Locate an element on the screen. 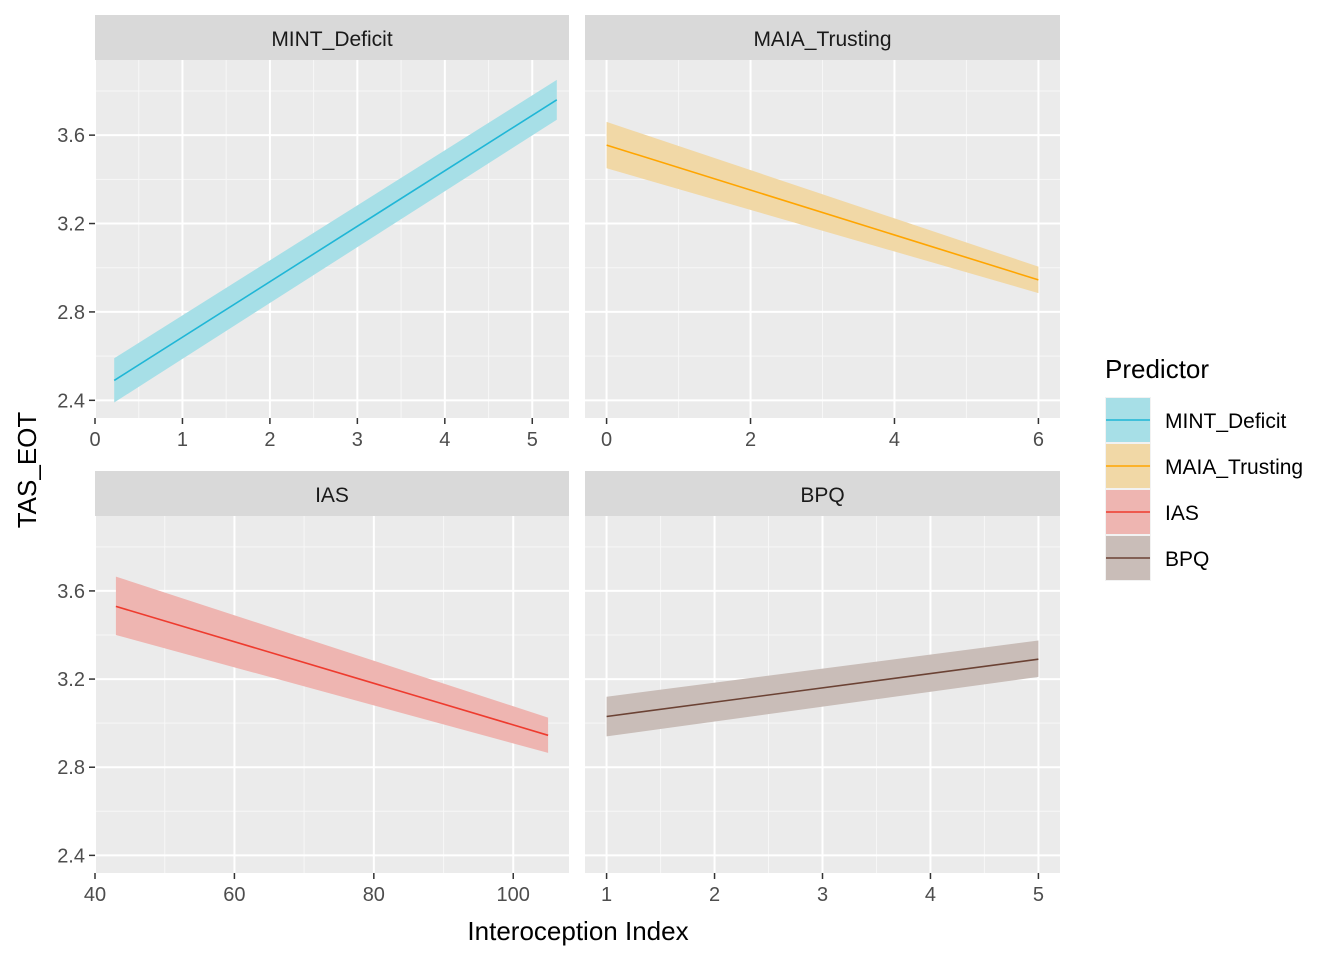 This screenshot has width=1344, height=960. facet-strip-label: IAS is located at coordinates (332, 495).